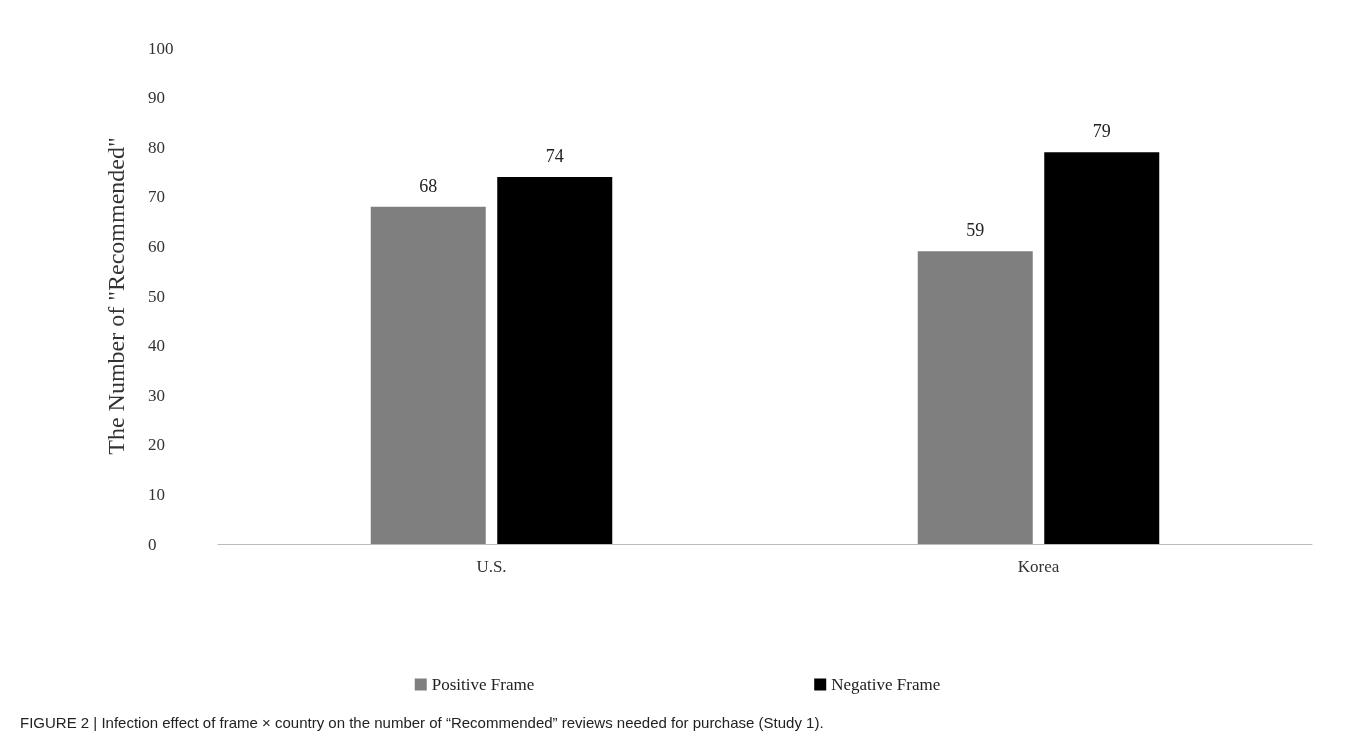  What do you see at coordinates (156, 246) in the screenshot?
I see `y-tick-label: 60` at bounding box center [156, 246].